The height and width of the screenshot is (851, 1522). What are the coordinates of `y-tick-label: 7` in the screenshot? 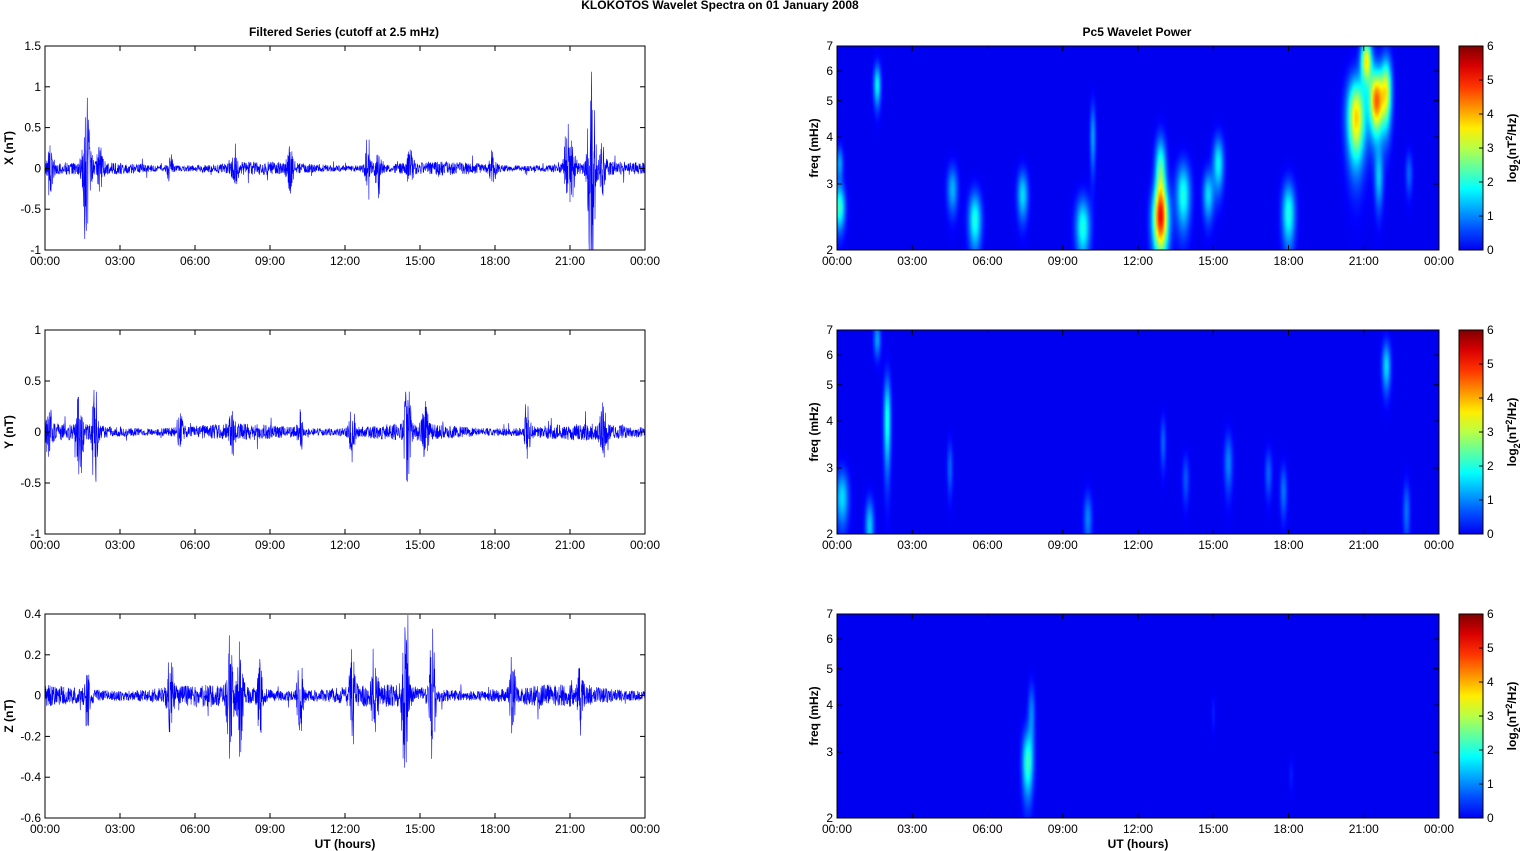 It's located at (829, 330).